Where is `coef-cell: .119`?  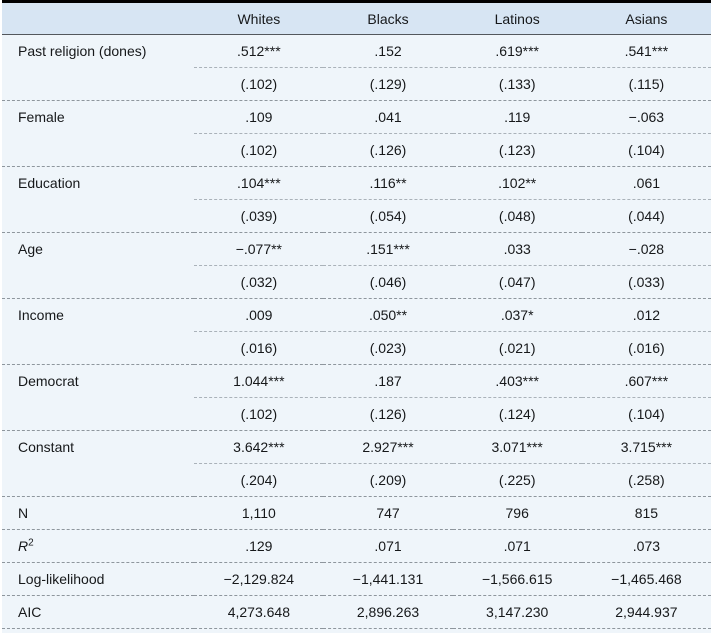 coef-cell: .119 is located at coordinates (517, 117).